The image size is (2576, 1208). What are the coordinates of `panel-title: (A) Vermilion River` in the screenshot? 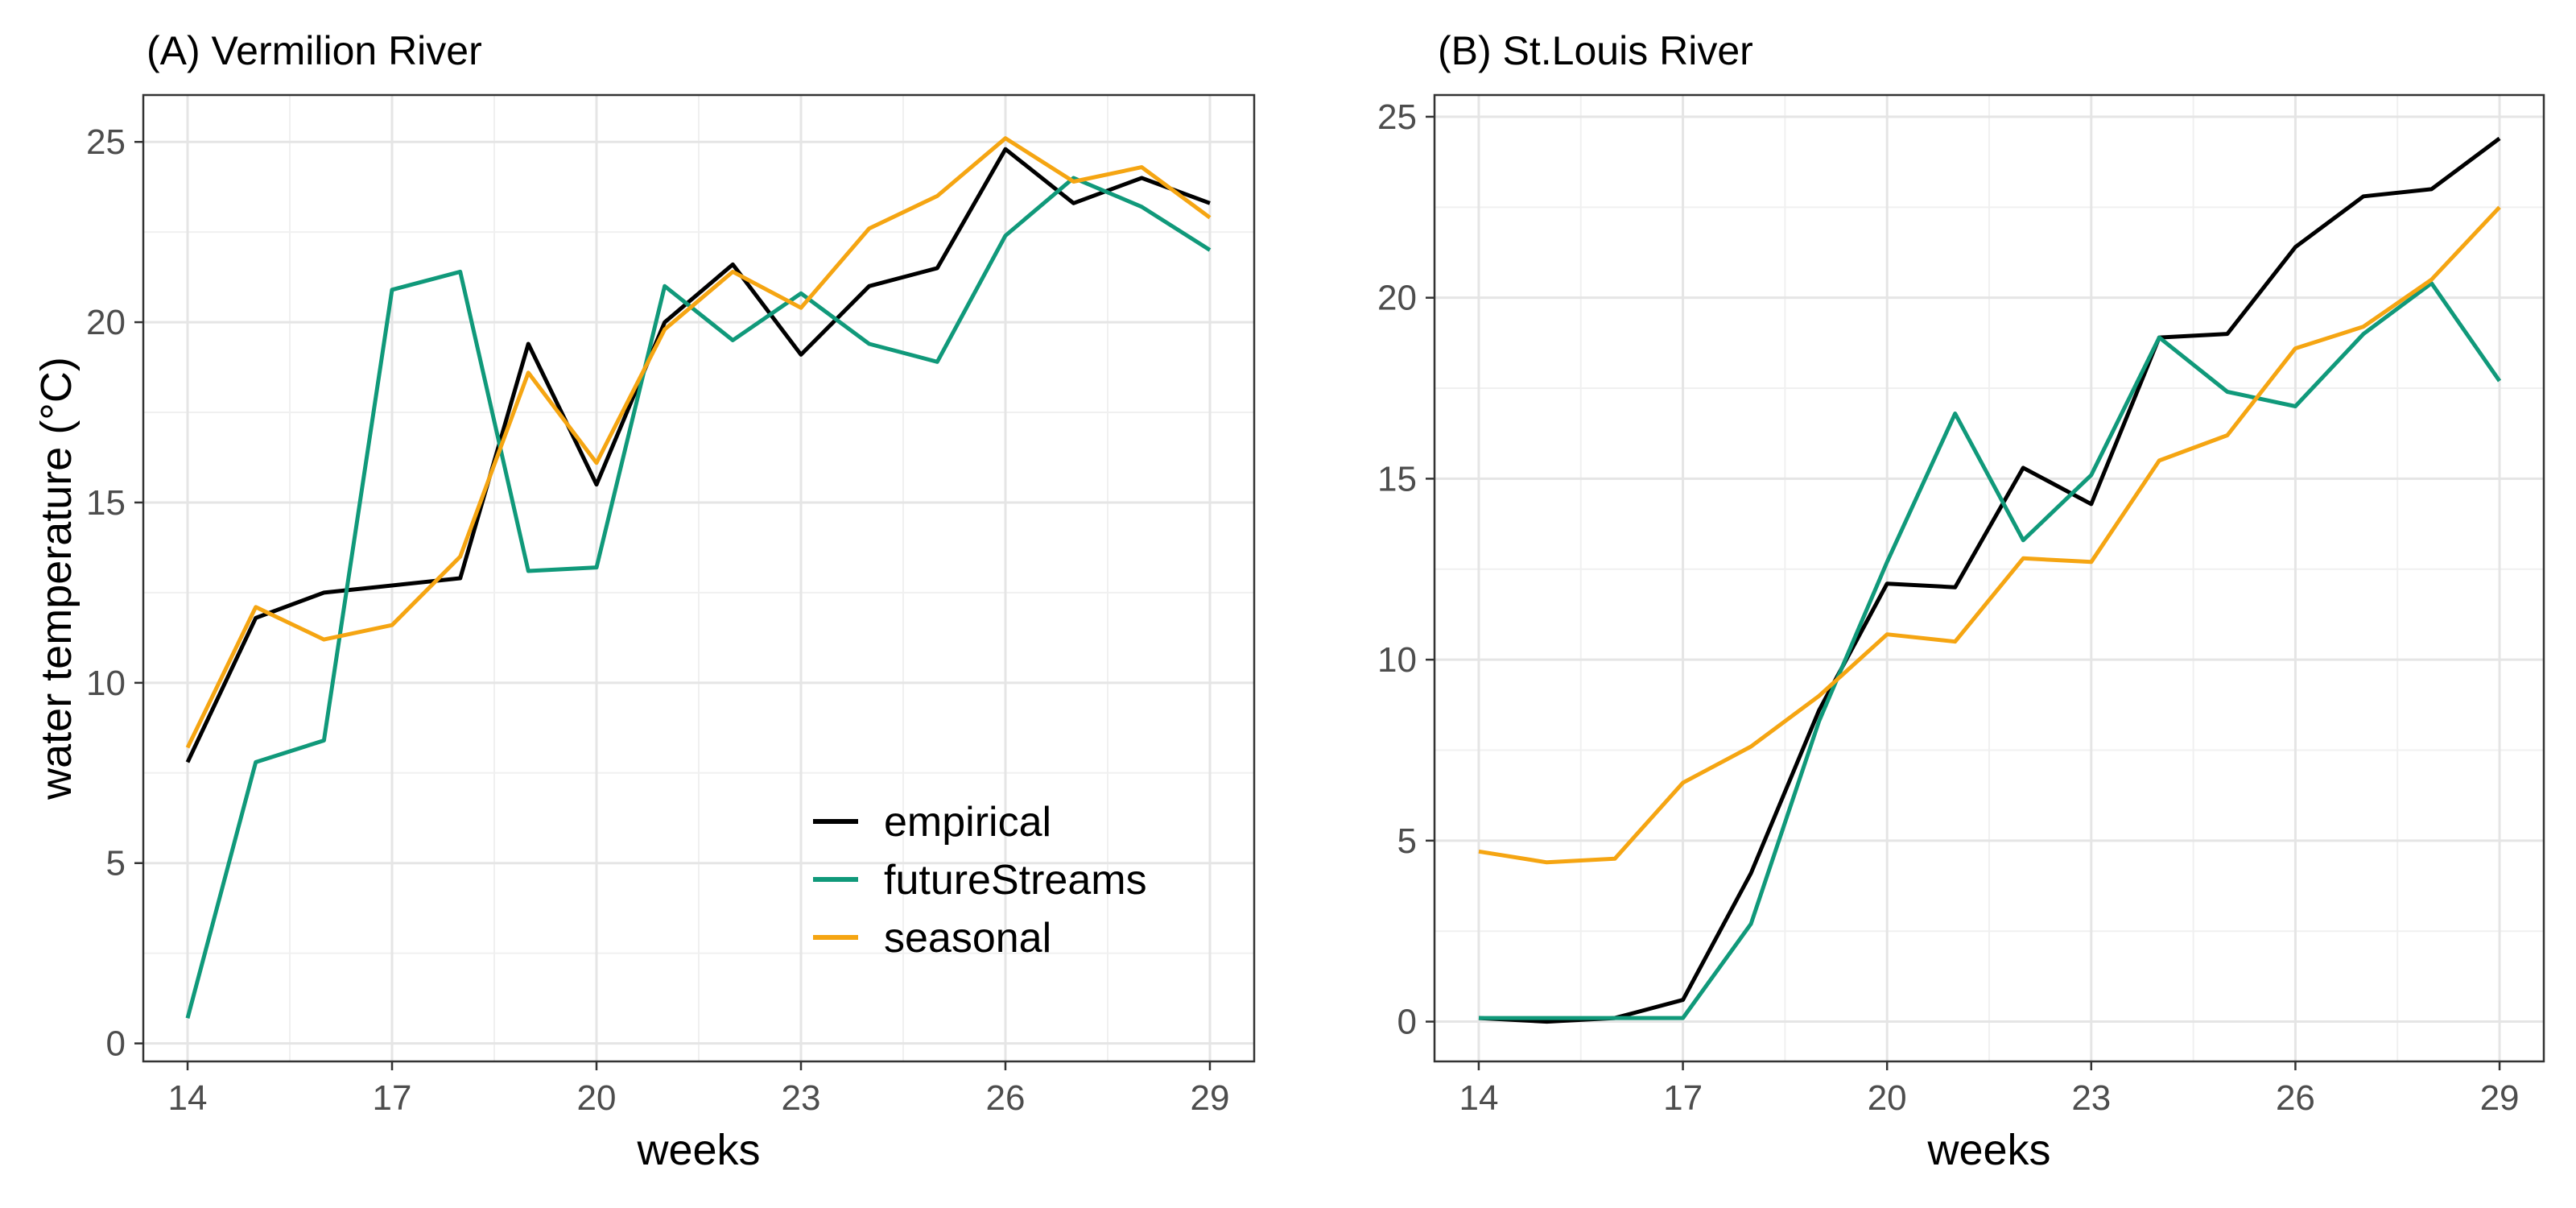 It's located at (314, 50).